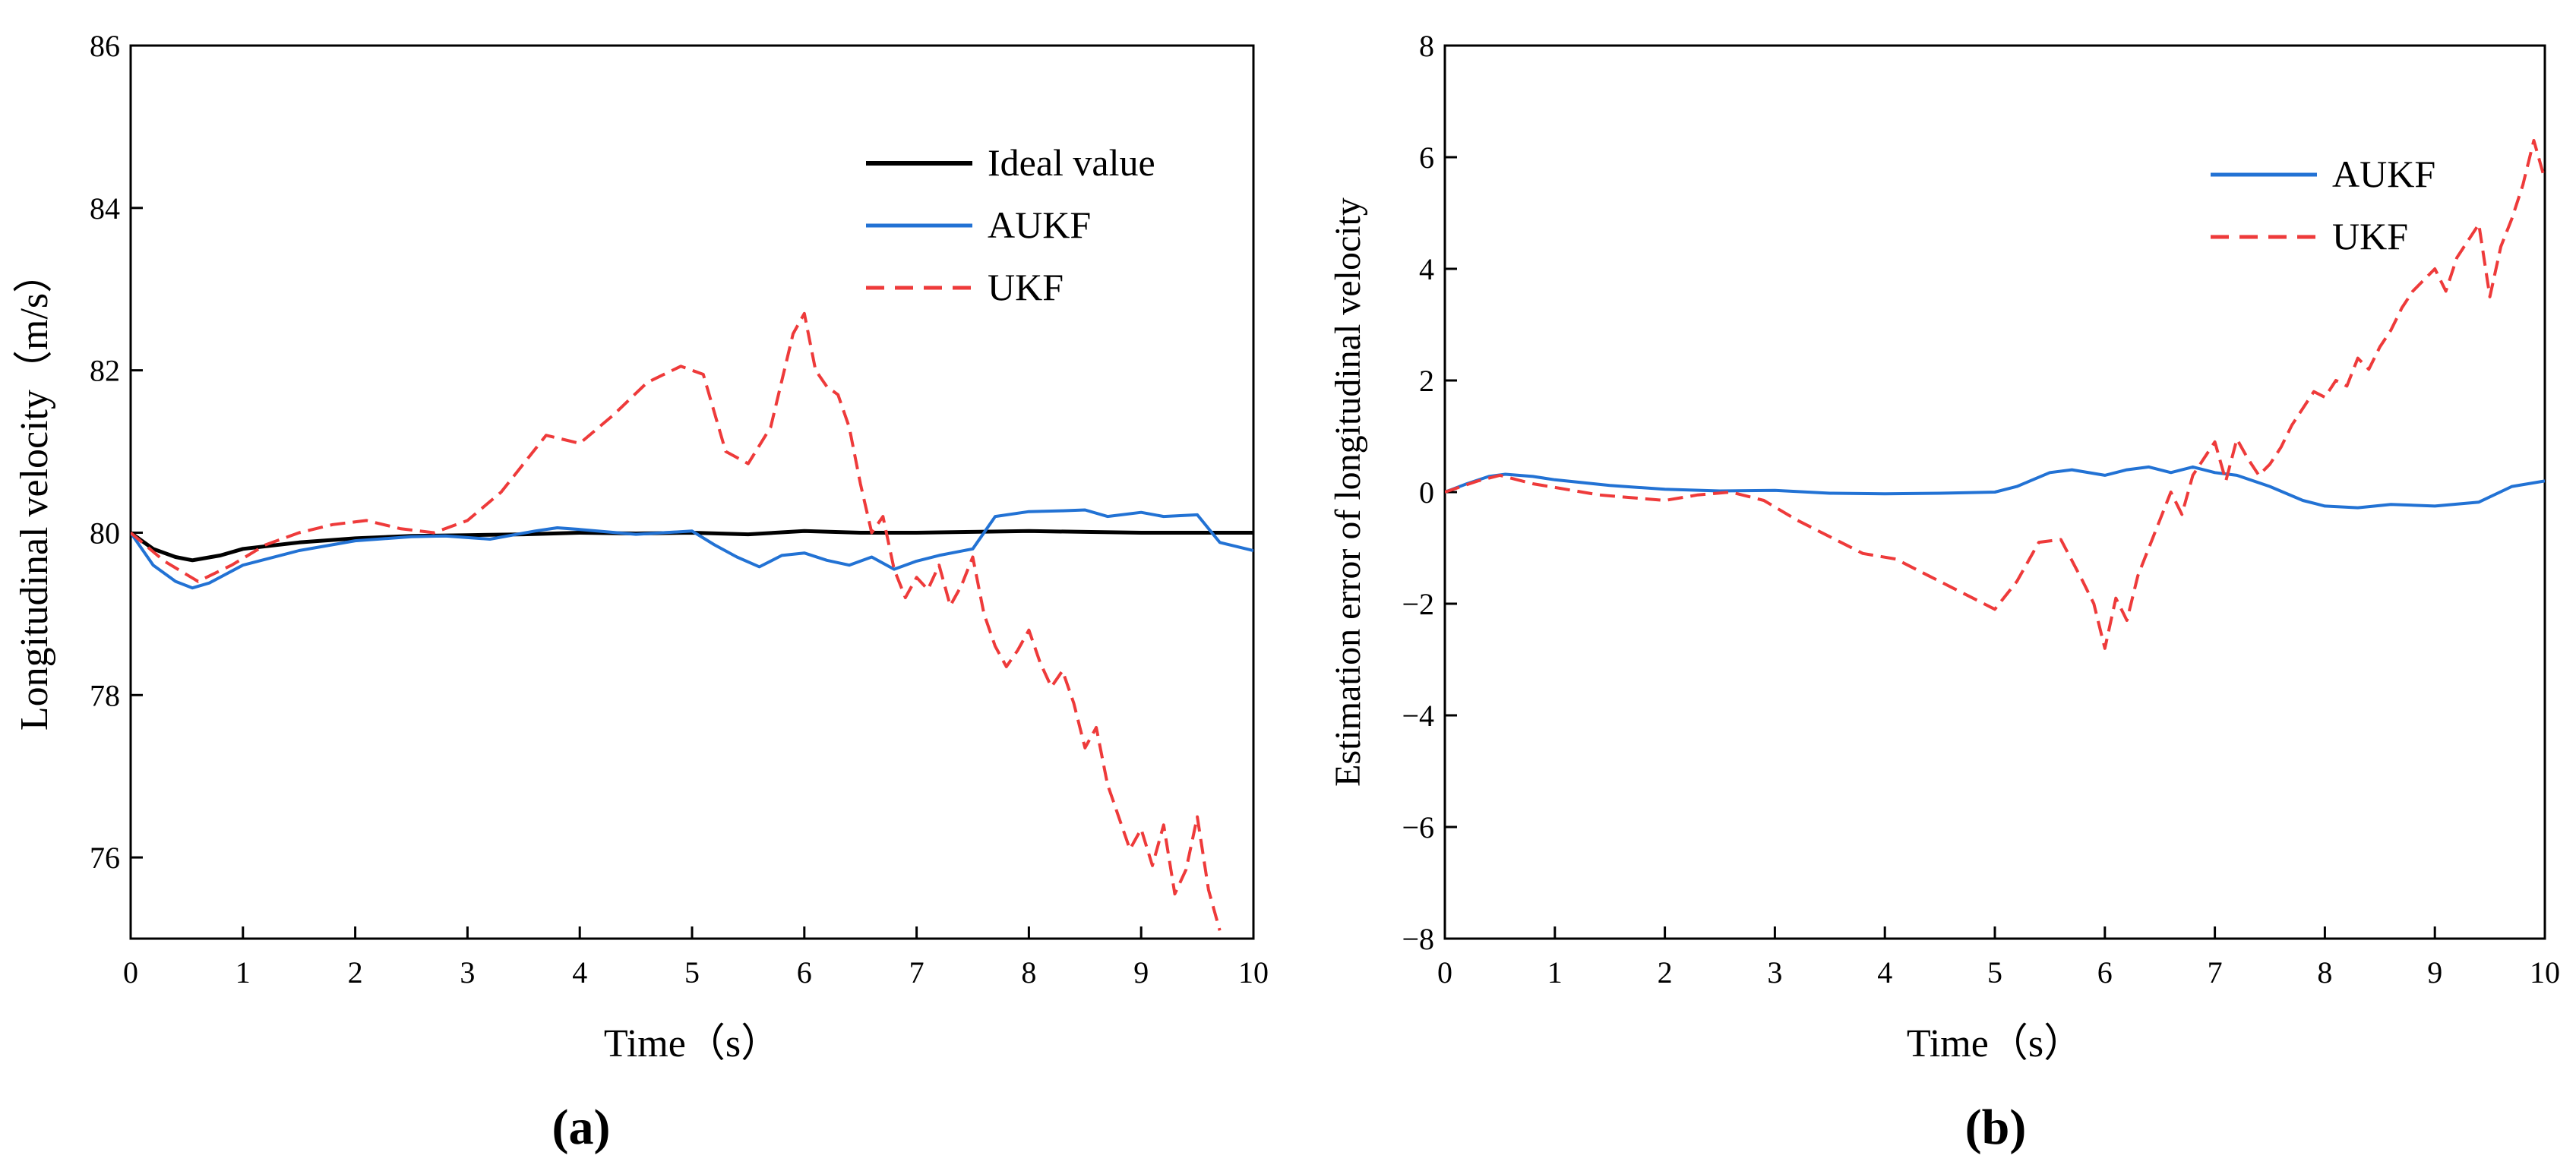 The height and width of the screenshot is (1171, 2576). I want to click on y-tick-label: 2, so click(1426, 381).